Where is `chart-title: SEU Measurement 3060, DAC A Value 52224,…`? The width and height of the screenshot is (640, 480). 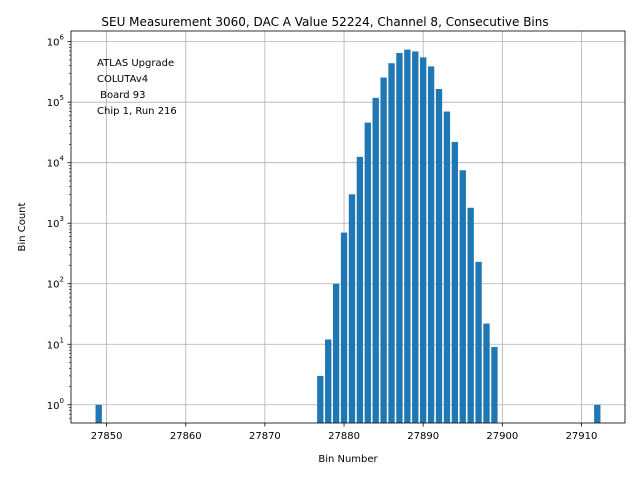 chart-title: SEU Measurement 3060, DAC A Value 52224,… is located at coordinates (324, 22).